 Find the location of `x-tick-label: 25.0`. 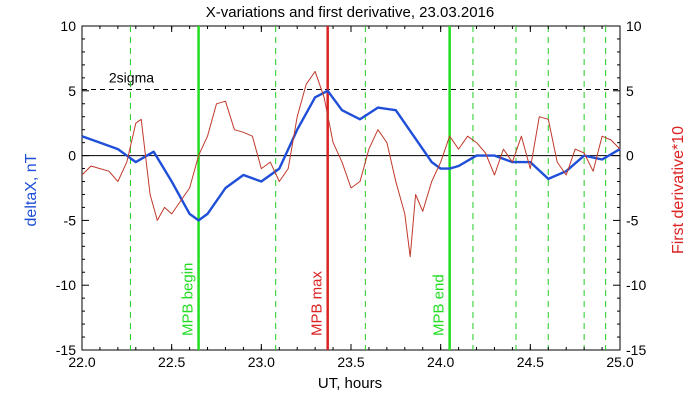

x-tick-label: 25.0 is located at coordinates (619, 362).